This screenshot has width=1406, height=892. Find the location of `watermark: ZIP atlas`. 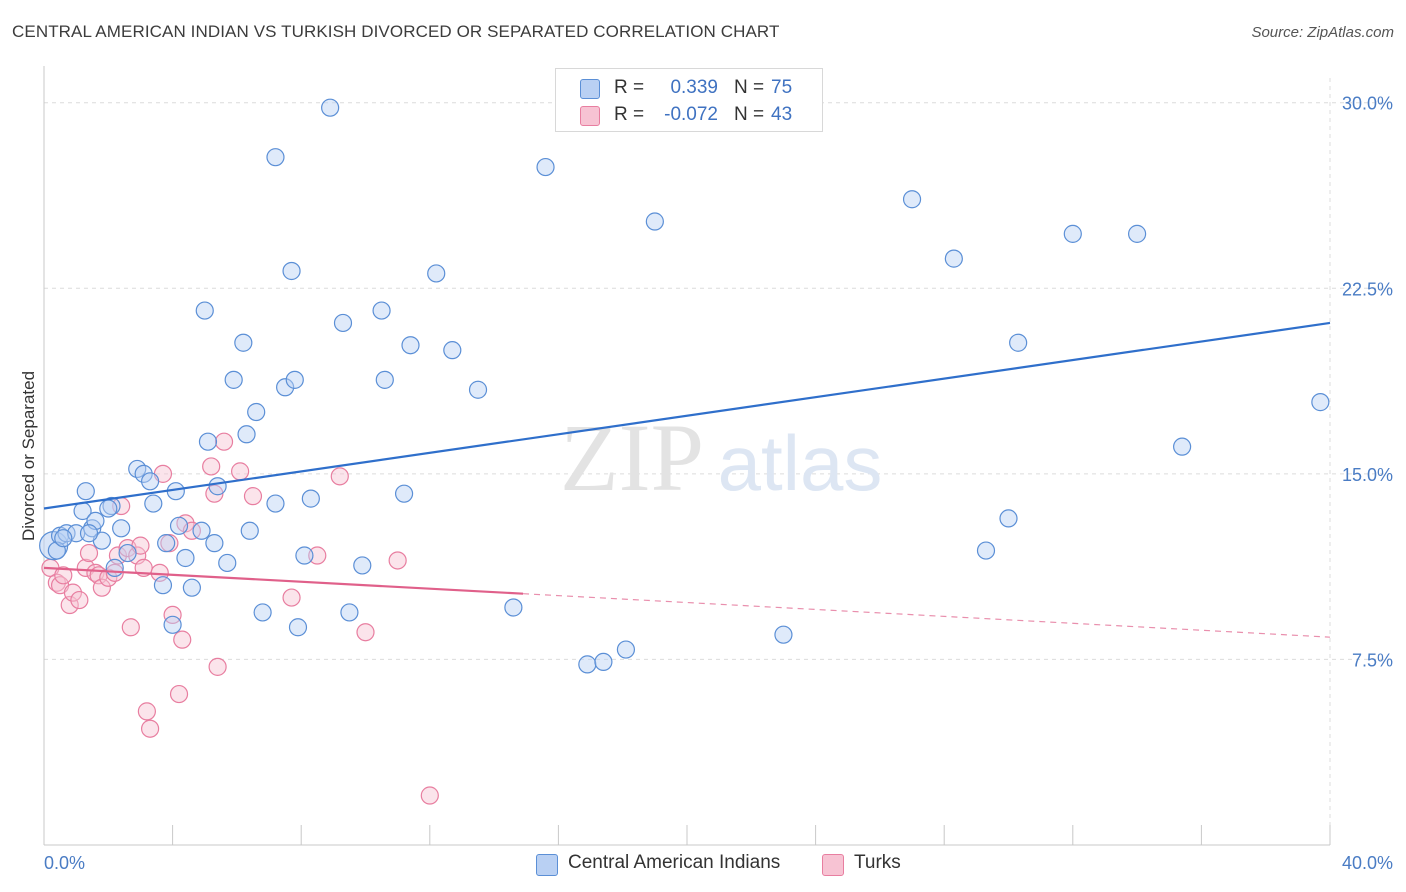

watermark: ZIP atlas is located at coordinates (721, 457).